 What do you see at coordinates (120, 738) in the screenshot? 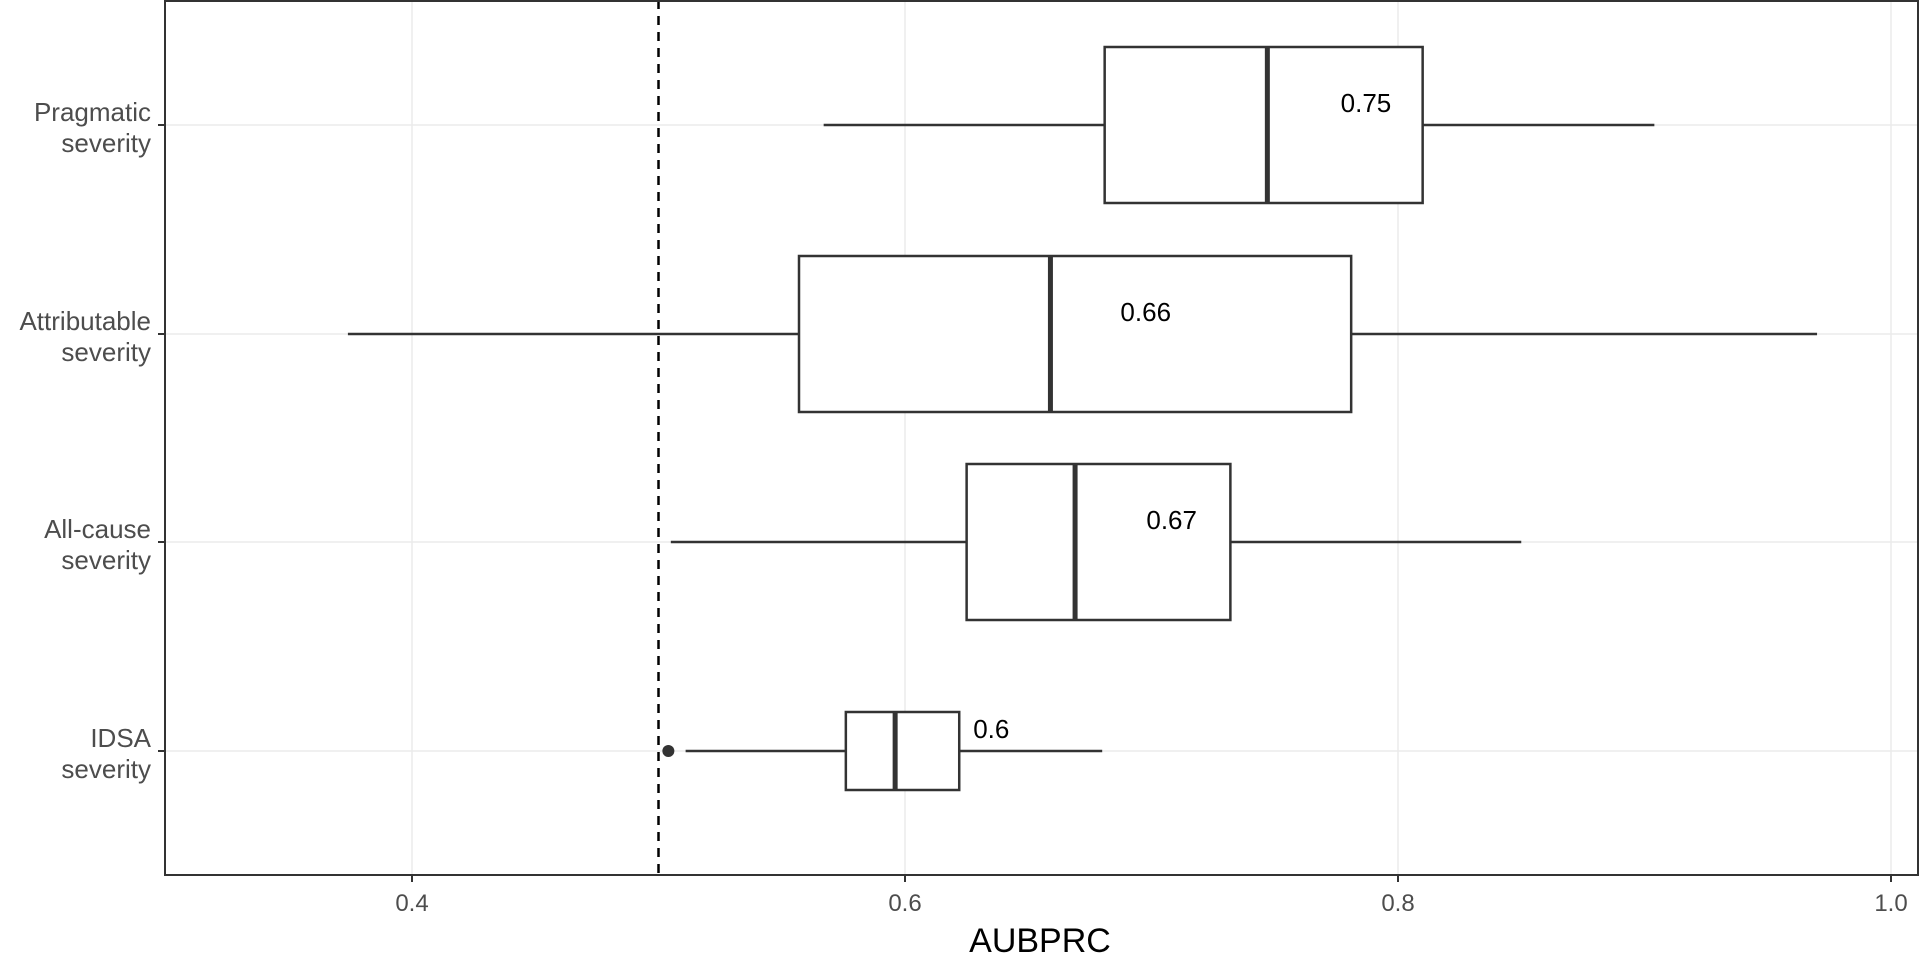
I see `category-label-line: IDSA` at bounding box center [120, 738].